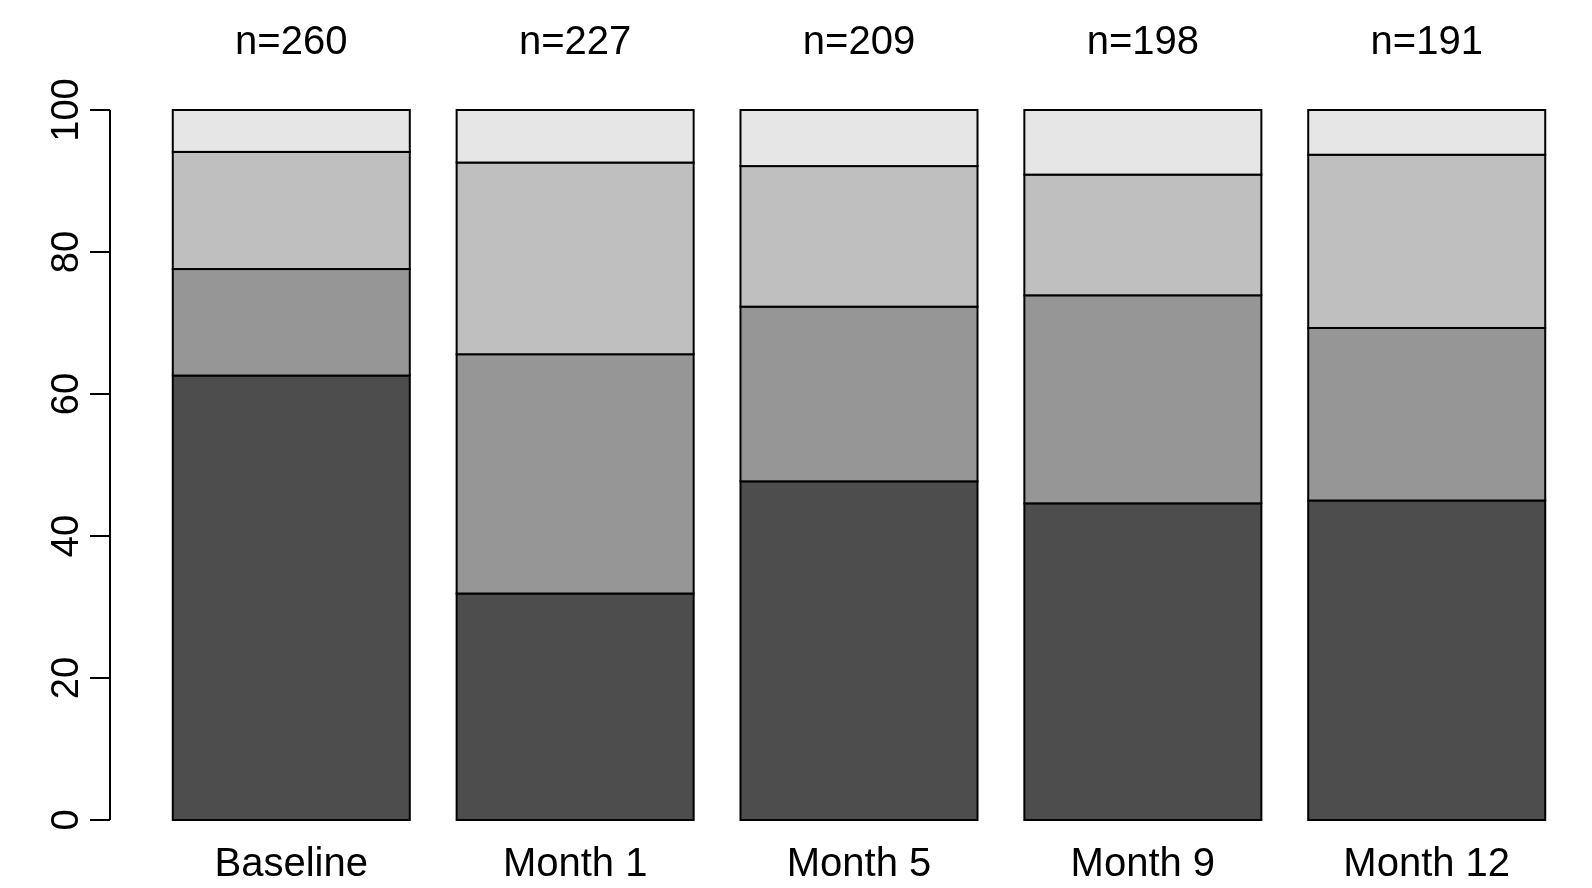  What do you see at coordinates (1143, 40) in the screenshot?
I see `text: n=198` at bounding box center [1143, 40].